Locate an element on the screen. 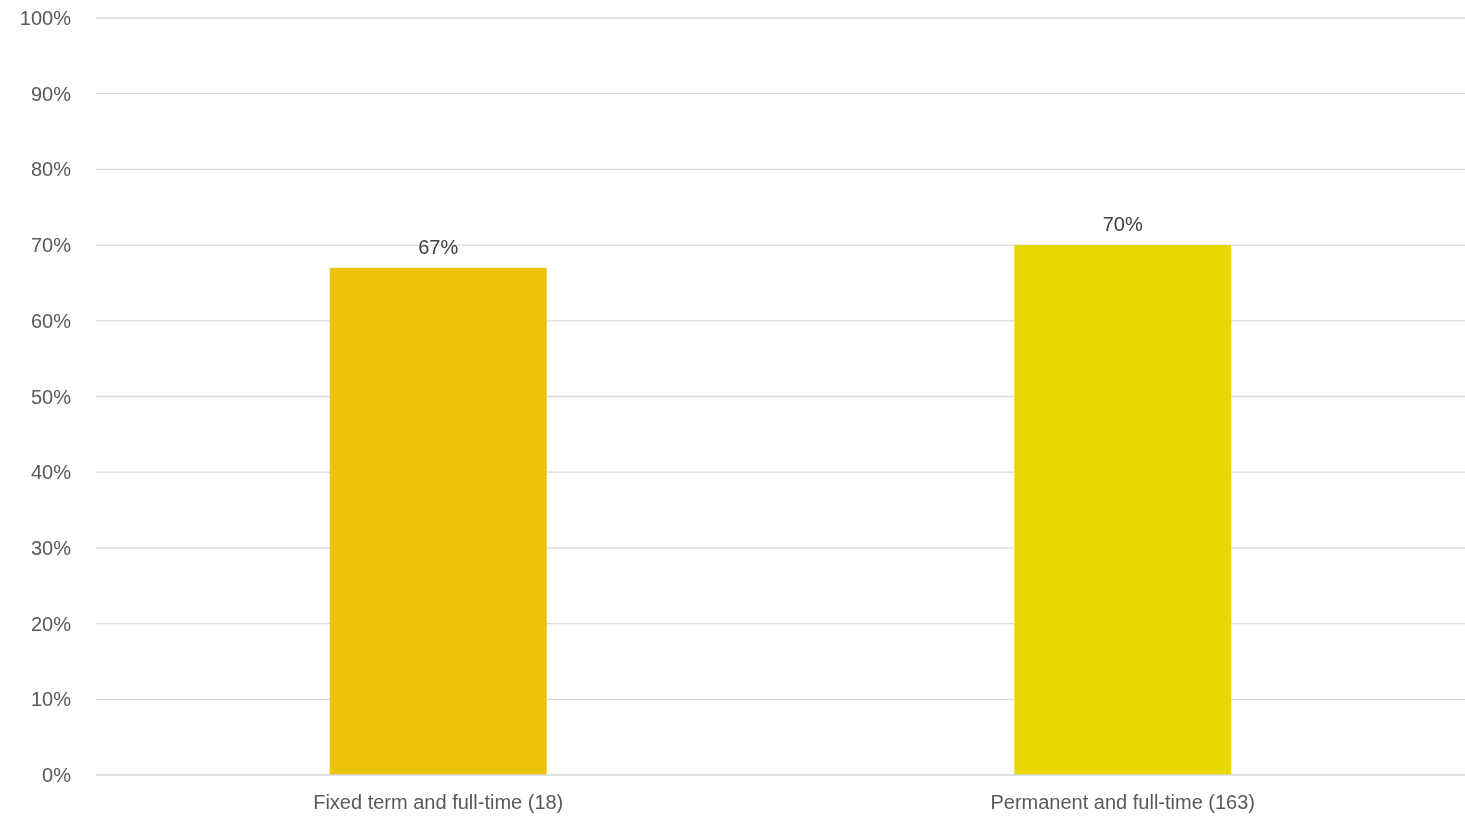  x-tick-label: Permanent and full-time (163) is located at coordinates (1123, 802).